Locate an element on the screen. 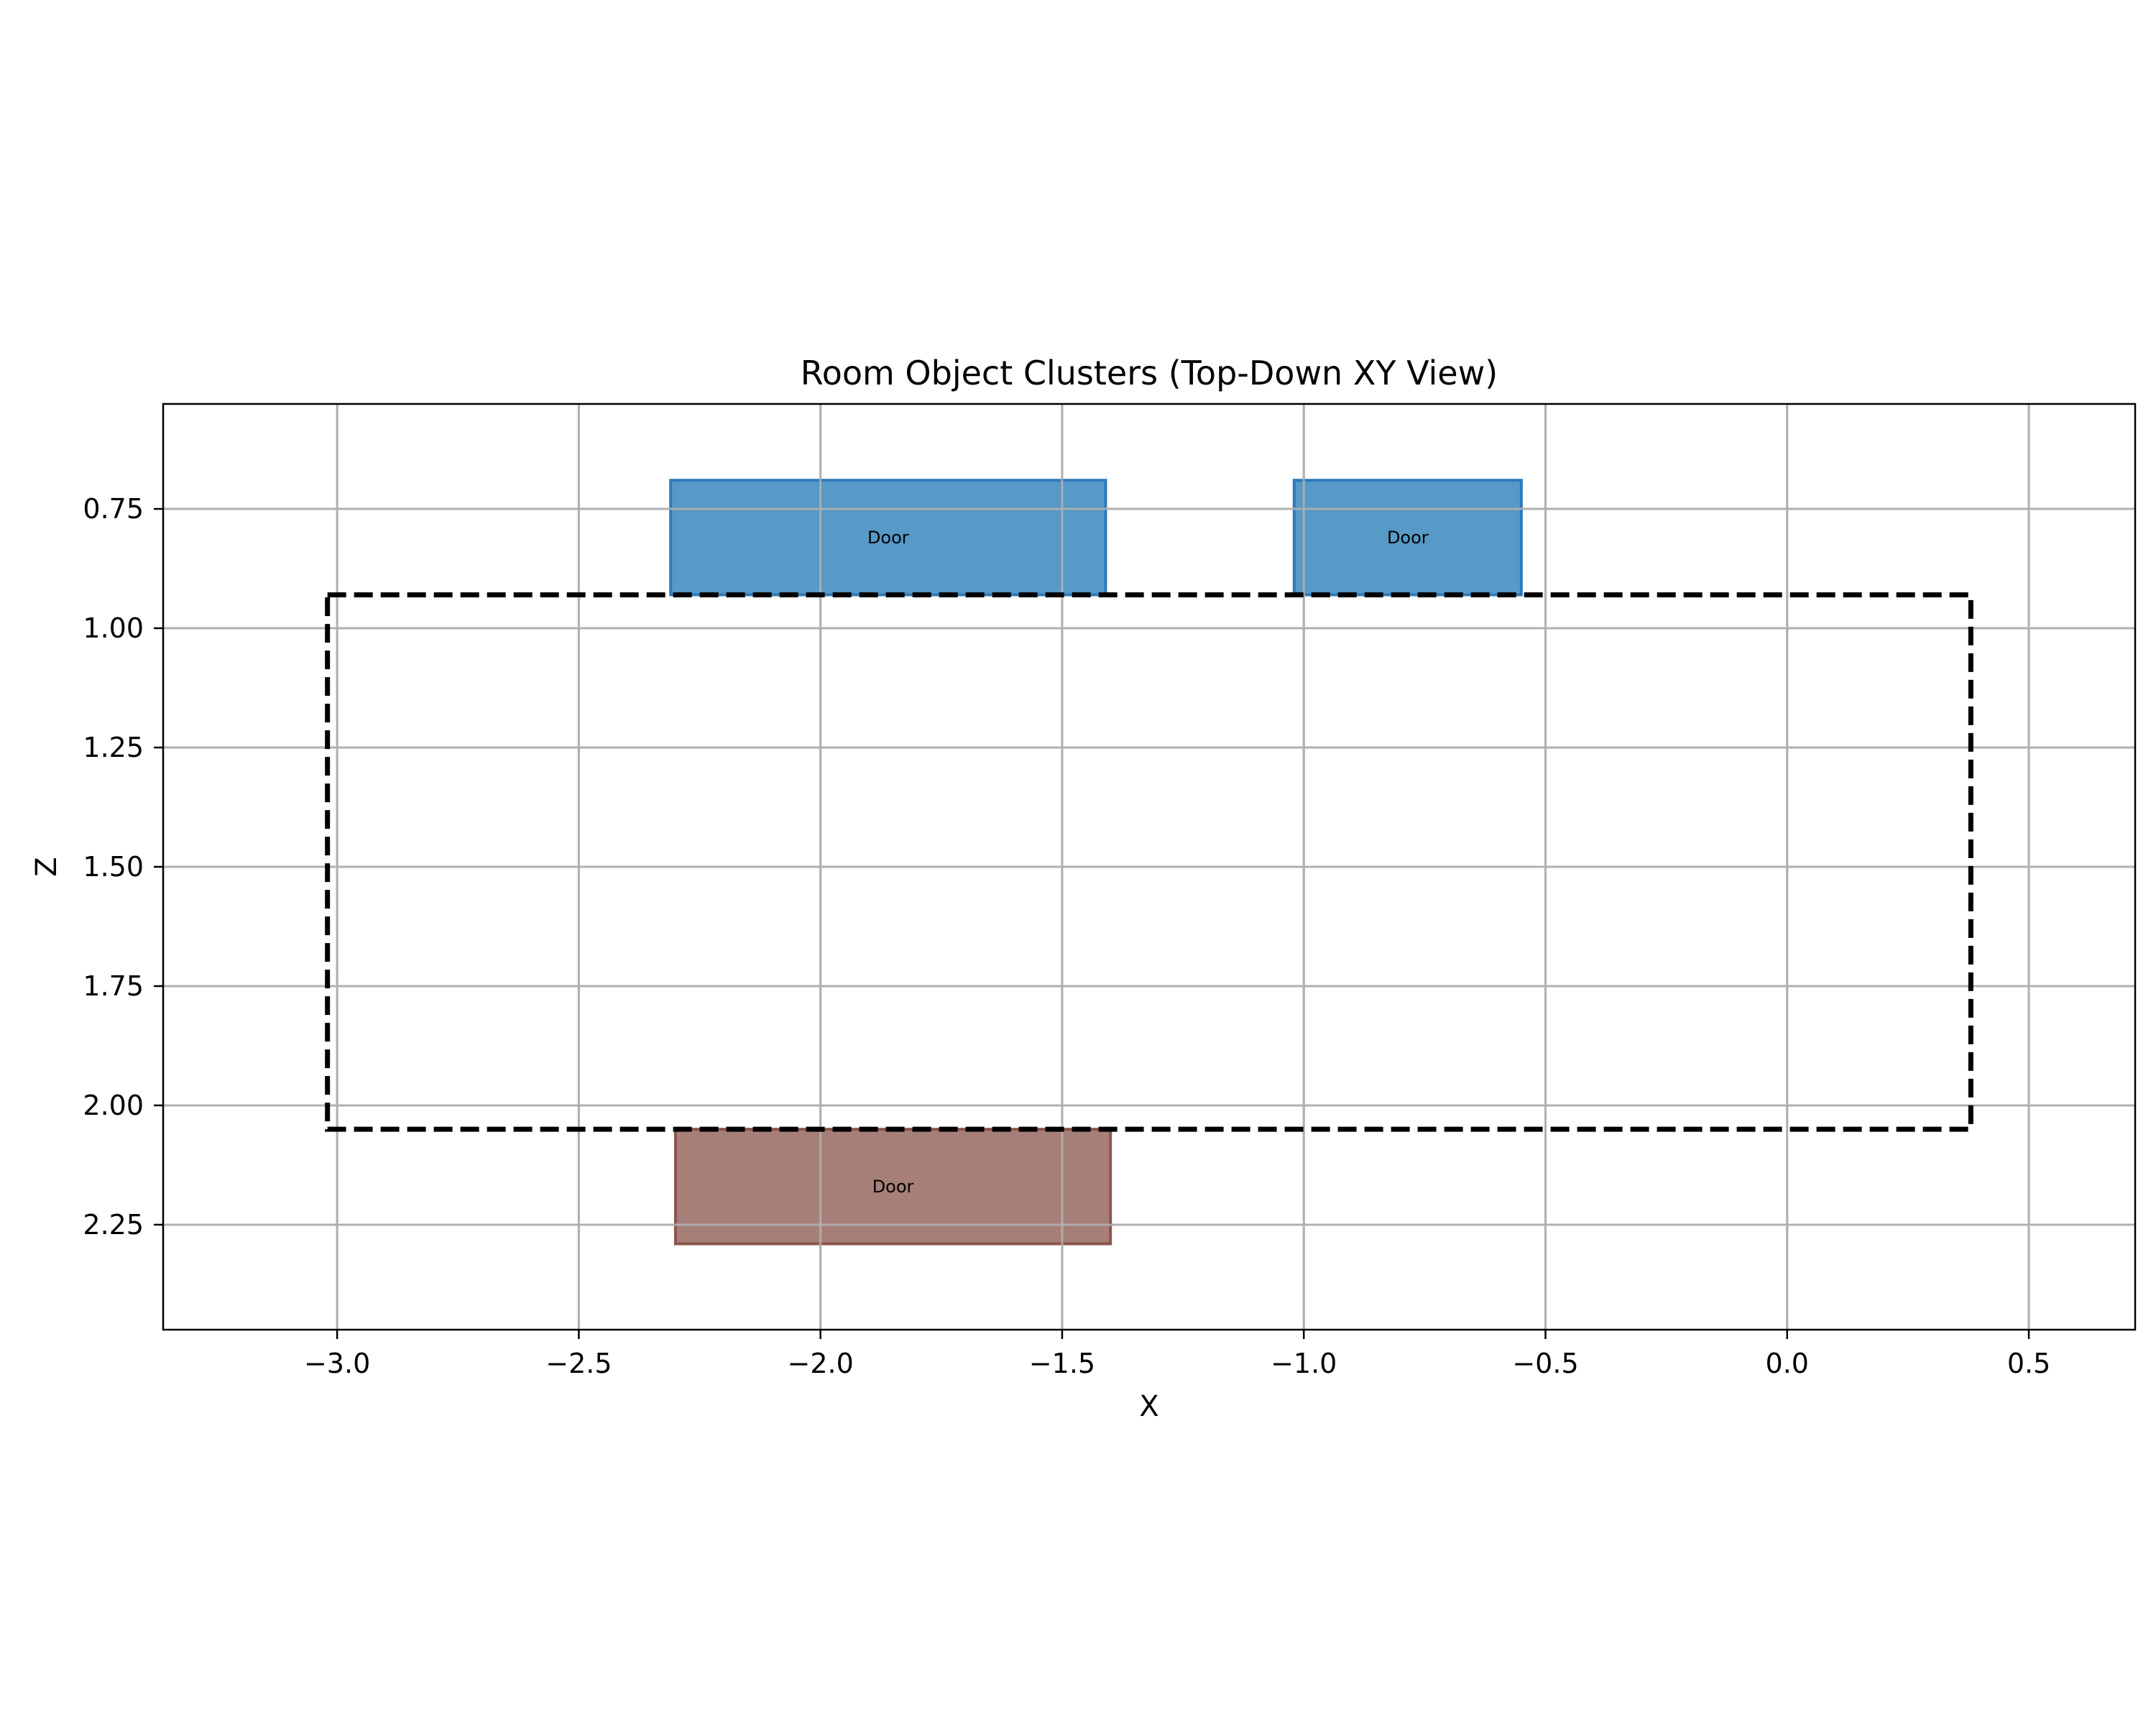  y-tick-label: 1.75 is located at coordinates (113, 986).